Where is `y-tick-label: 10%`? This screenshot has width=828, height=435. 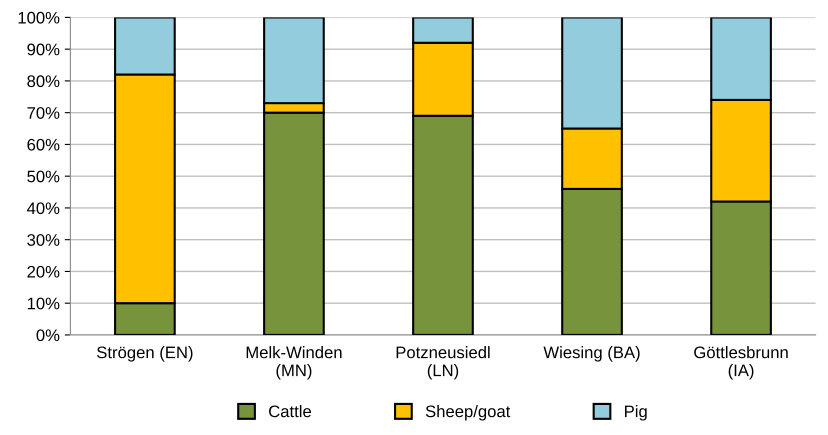 y-tick-label: 10% is located at coordinates (44, 304).